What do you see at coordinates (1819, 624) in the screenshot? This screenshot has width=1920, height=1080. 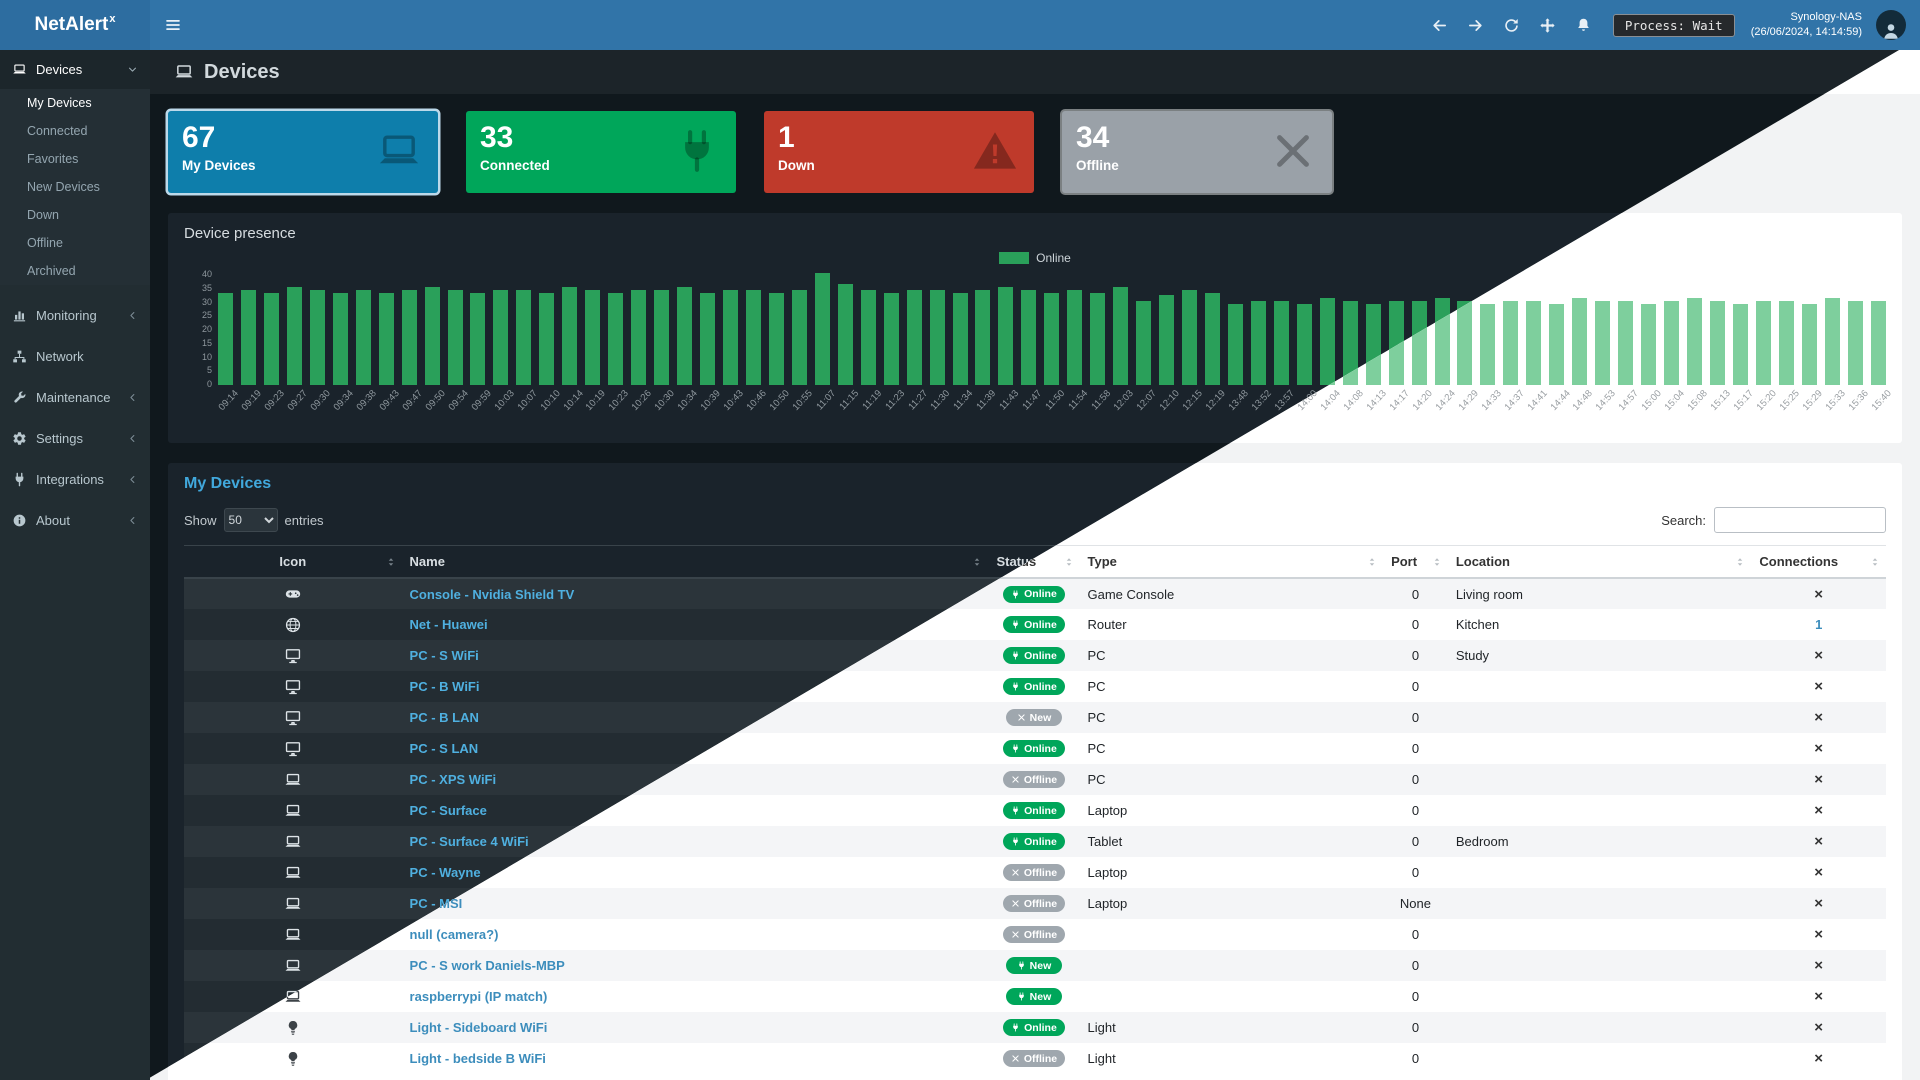 I see `connections-count-link: 1` at bounding box center [1819, 624].